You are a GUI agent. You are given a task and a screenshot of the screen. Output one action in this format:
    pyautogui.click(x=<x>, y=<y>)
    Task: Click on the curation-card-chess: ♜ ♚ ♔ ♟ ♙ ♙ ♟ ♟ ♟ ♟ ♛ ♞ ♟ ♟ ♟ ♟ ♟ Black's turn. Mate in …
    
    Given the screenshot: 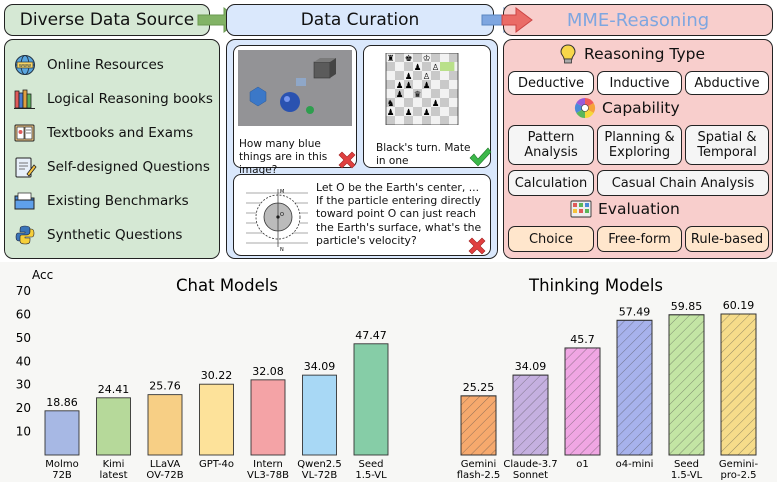 What is the action you would take?
    pyautogui.click(x=427, y=106)
    